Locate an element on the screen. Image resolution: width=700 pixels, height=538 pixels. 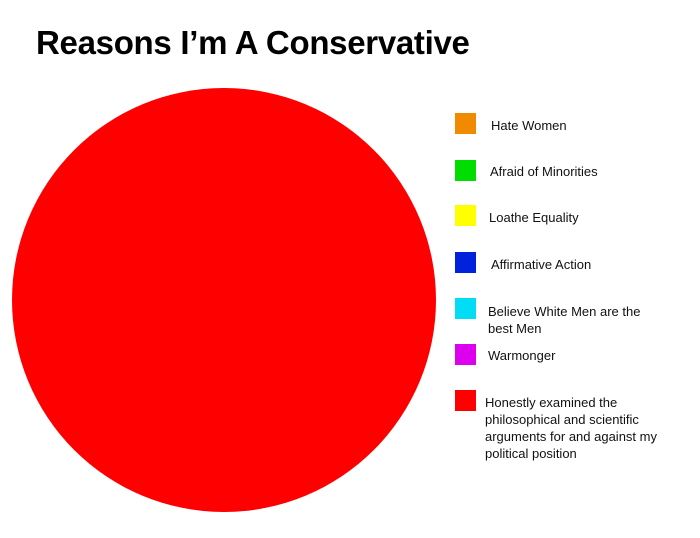
legend-label: Loathe Equality is located at coordinates (534, 217).